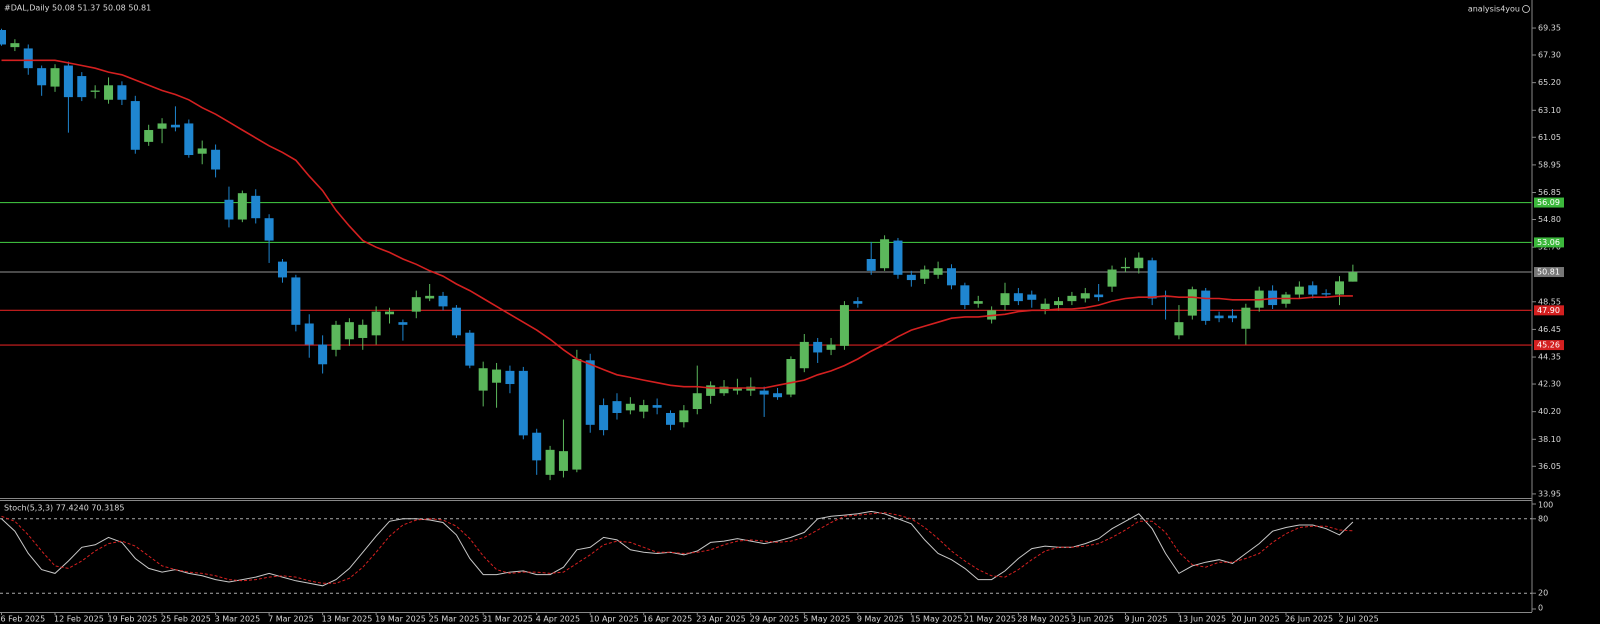 The height and width of the screenshot is (624, 1600). What do you see at coordinates (1543, 518) in the screenshot?
I see `y-tick-label: 80` at bounding box center [1543, 518].